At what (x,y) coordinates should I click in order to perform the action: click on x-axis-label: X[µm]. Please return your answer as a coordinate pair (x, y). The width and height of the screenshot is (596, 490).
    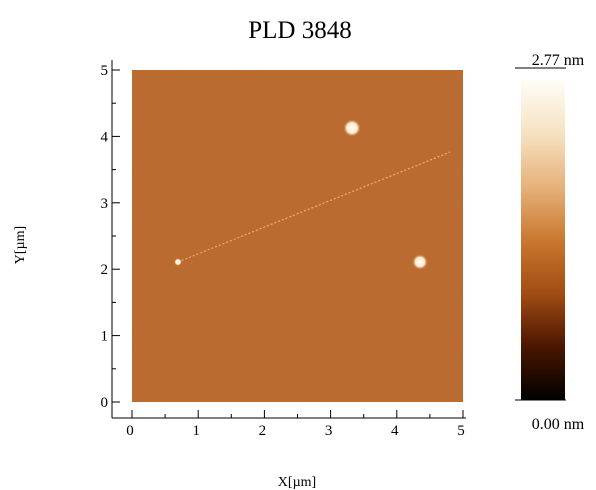
    Looking at the image, I should click on (297, 482).